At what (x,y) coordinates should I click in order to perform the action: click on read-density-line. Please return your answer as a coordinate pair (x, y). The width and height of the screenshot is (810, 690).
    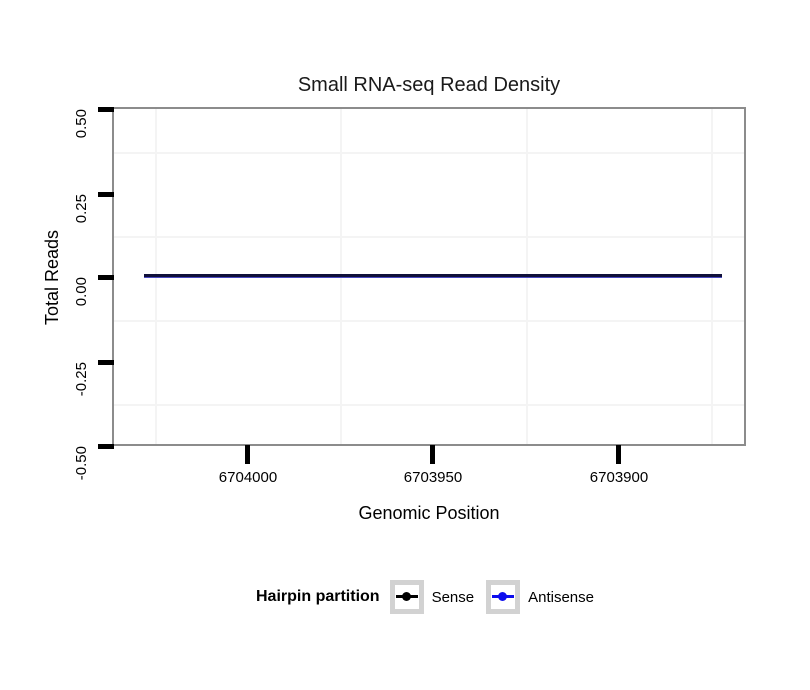
    Looking at the image, I should click on (433, 276).